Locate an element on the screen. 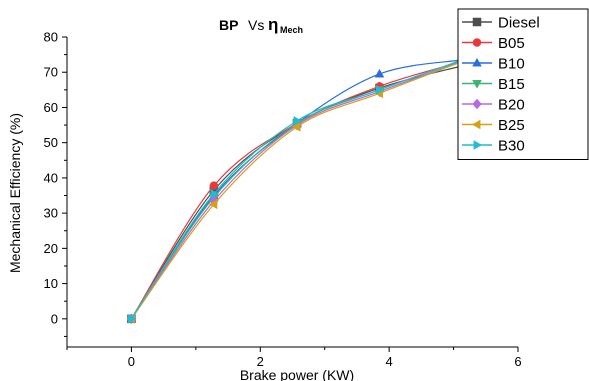 Image resolution: width=589 pixels, height=381 pixels. legend-marker-b15 is located at coordinates (477, 84).